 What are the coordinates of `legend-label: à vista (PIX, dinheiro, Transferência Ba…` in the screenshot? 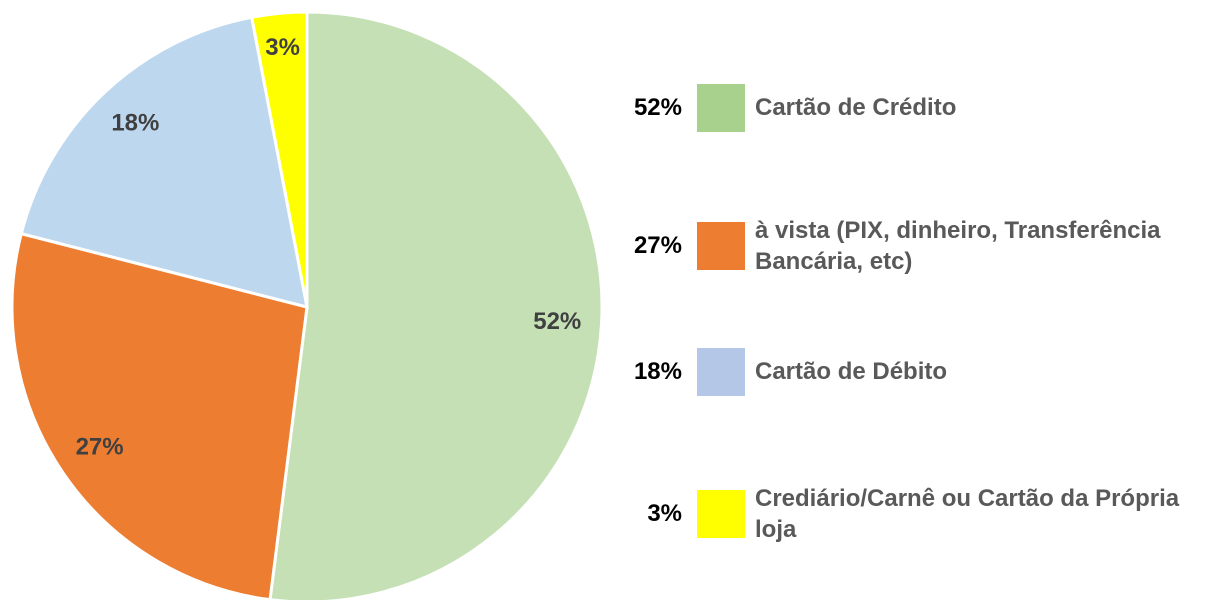 It's located at (958, 246).